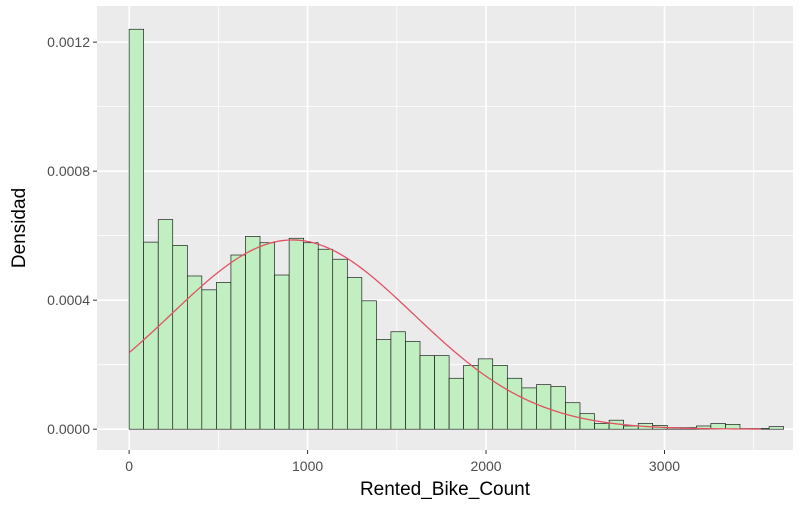 This screenshot has height=510, width=805. I want to click on x-axis-tick-labels: 0 1000 2000 3000, so click(402, 466).